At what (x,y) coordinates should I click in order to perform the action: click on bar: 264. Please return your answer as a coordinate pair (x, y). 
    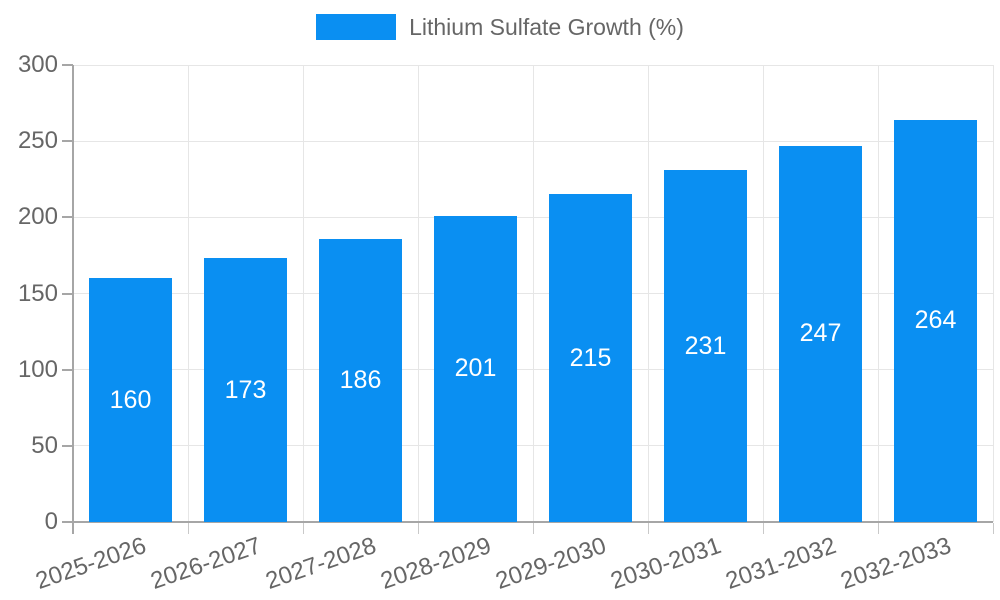
    Looking at the image, I should click on (935, 320).